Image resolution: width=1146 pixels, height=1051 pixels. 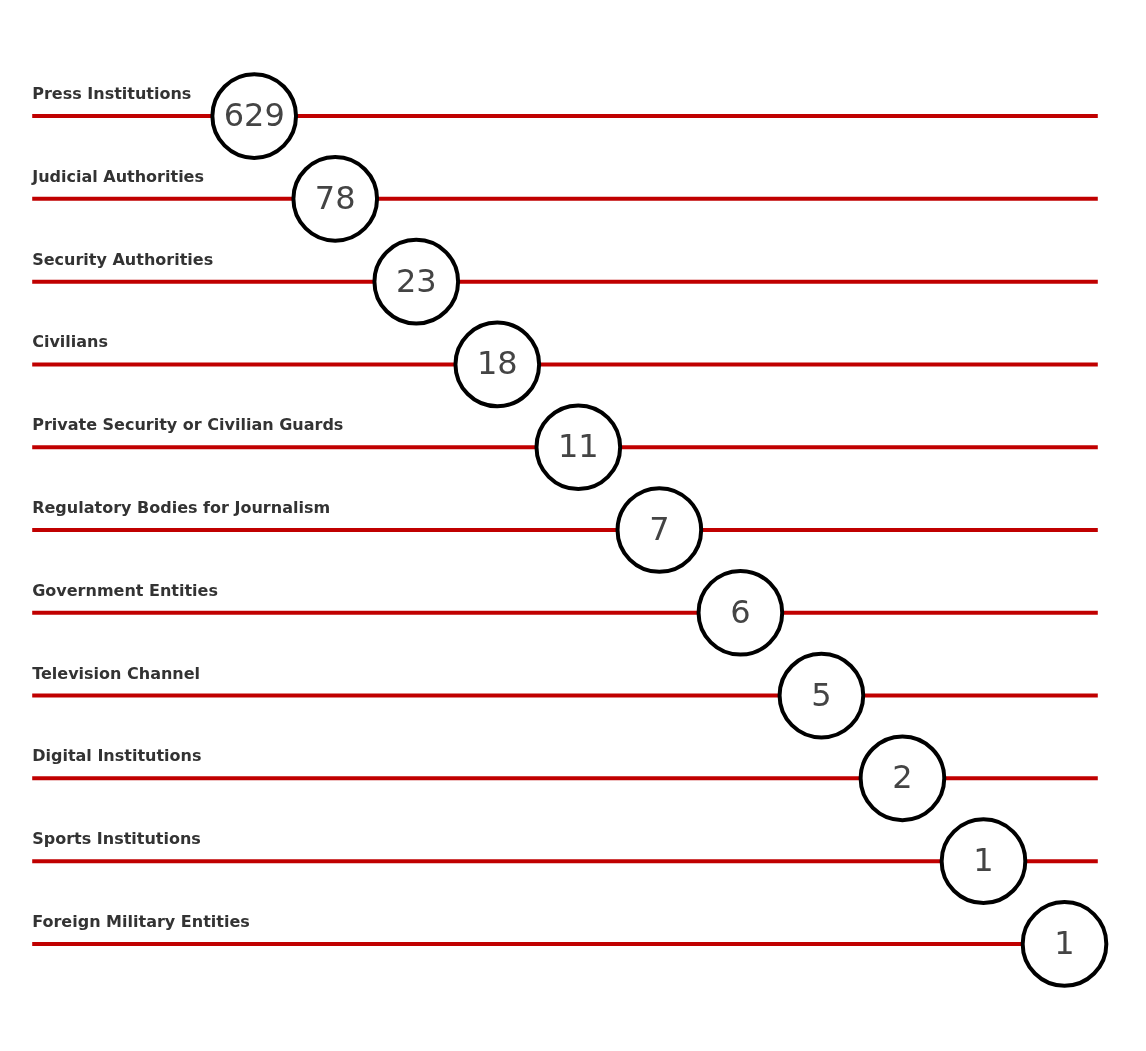 I want to click on data-label: 2, so click(x=902, y=777).